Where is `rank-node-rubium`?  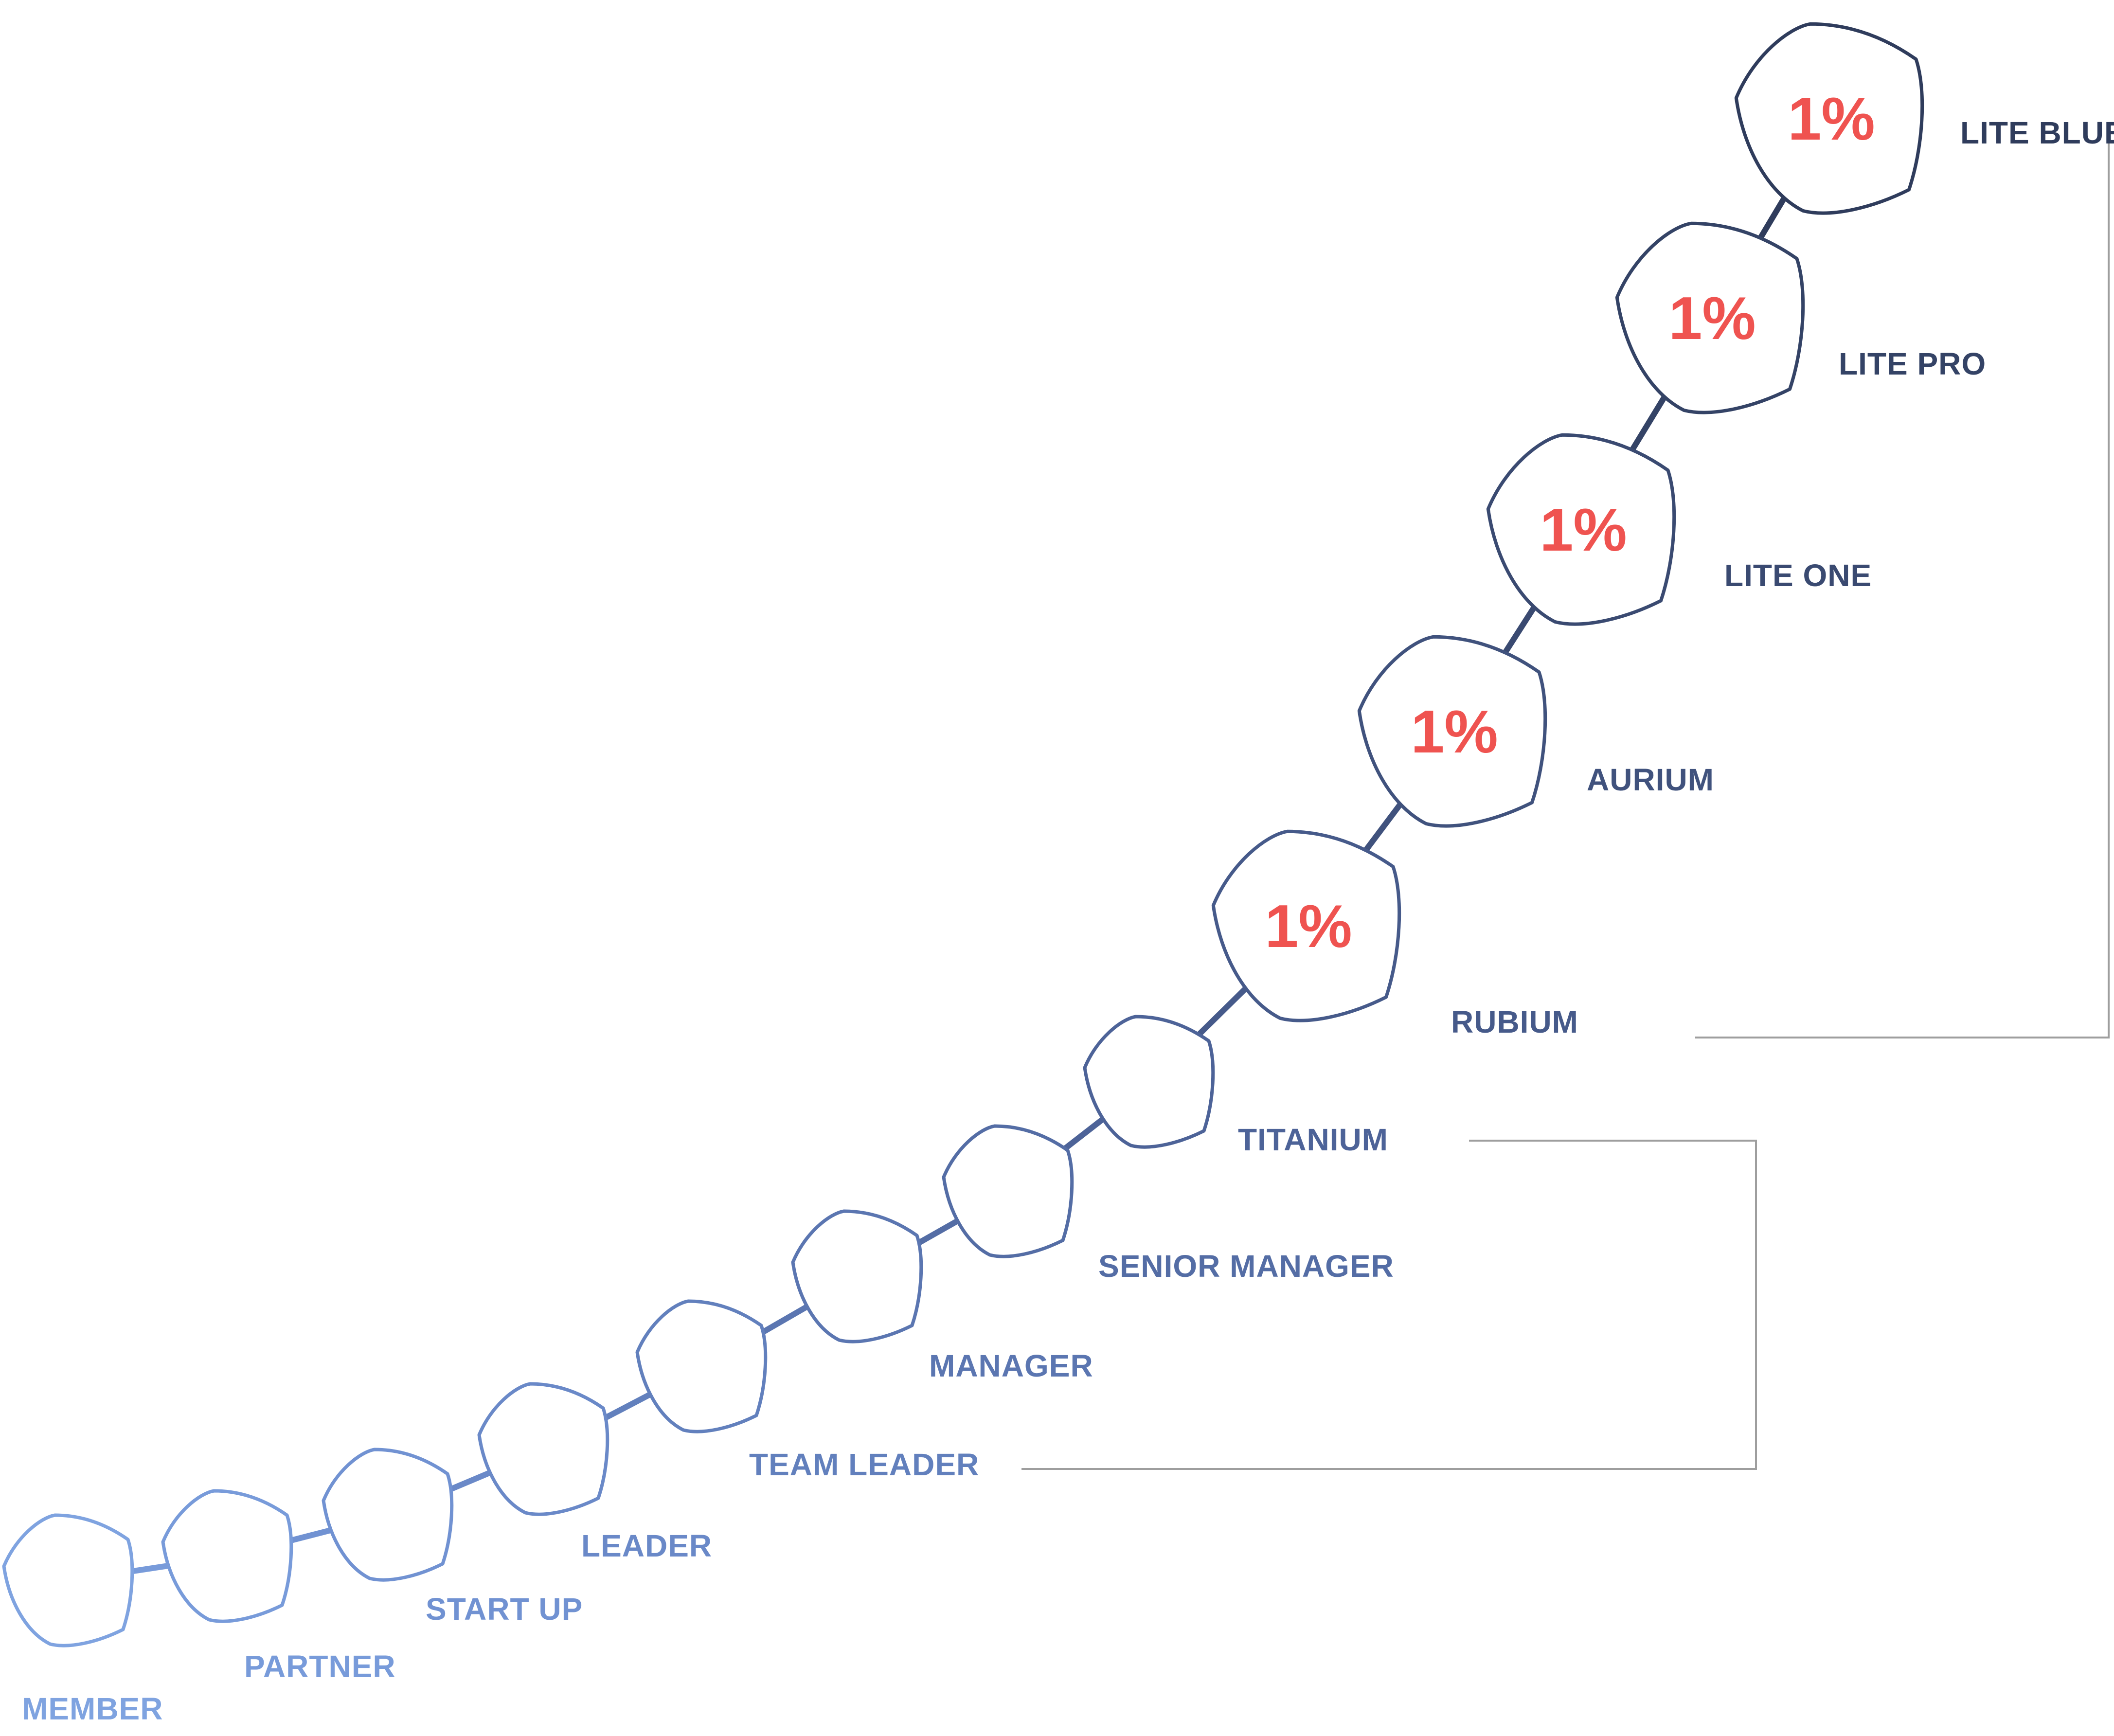
rank-node-rubium is located at coordinates (1306, 926).